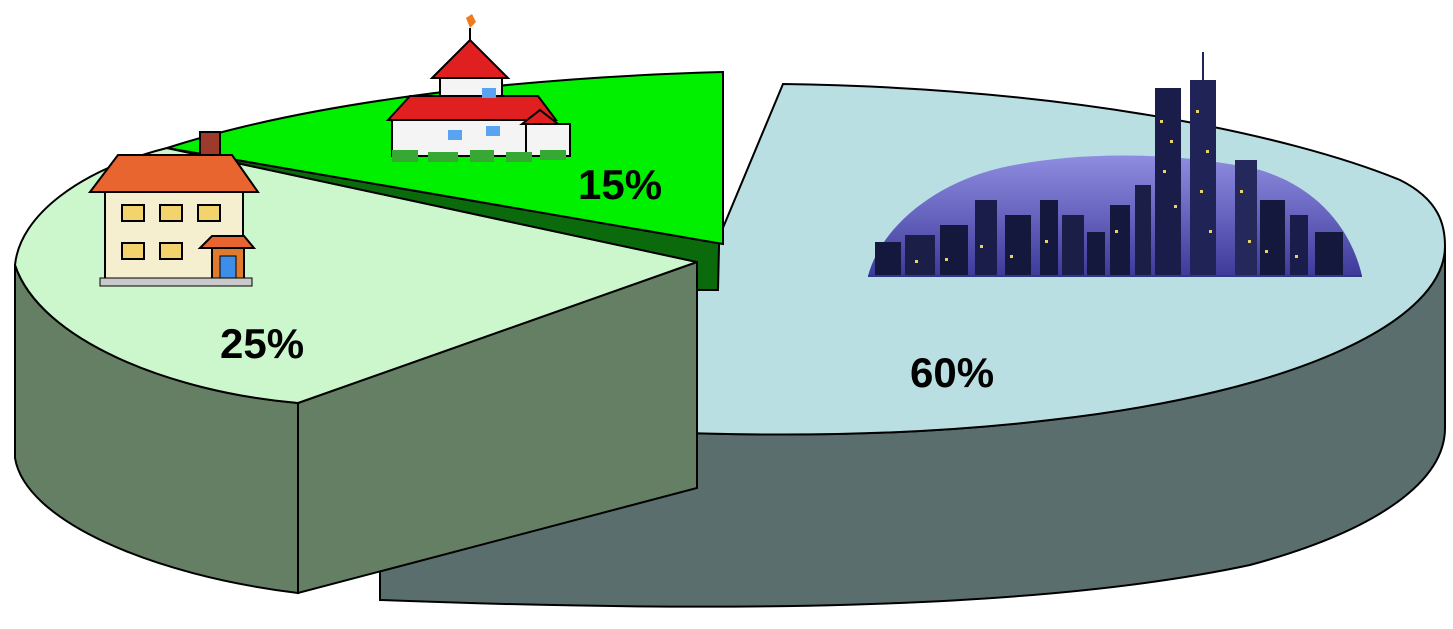  Describe the element at coordinates (1115, 164) in the screenshot. I see `city-skyline-icon` at that location.